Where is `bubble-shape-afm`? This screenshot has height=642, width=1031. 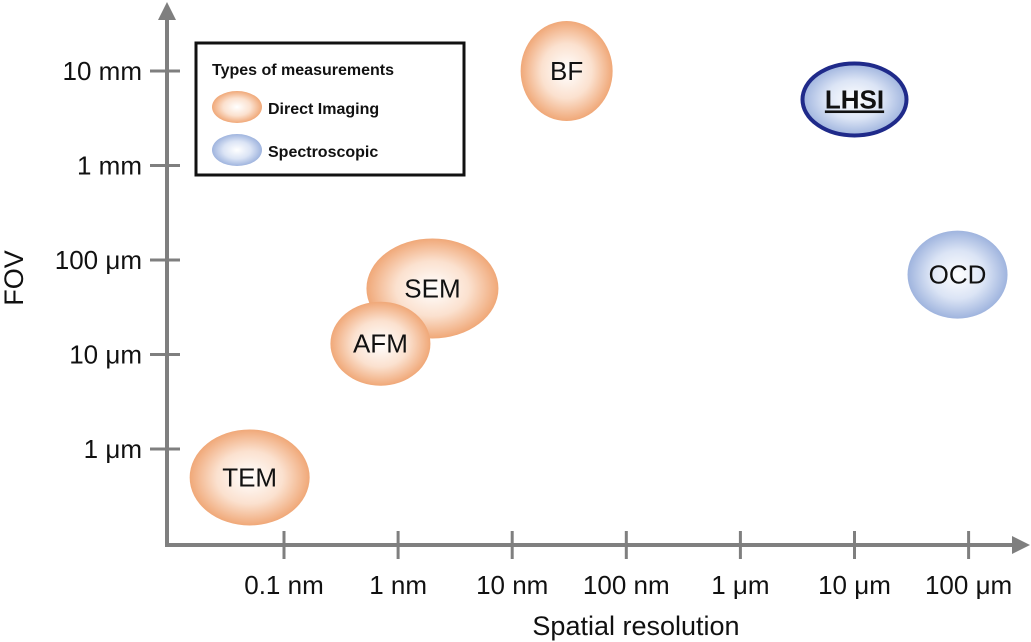 bubble-shape-afm is located at coordinates (380, 343).